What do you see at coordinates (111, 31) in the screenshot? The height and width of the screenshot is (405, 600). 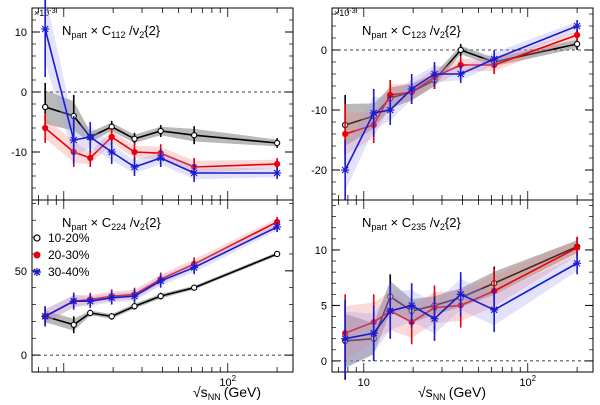 I see `panel-title: Npart × C112 /v2{2}` at bounding box center [111, 31].